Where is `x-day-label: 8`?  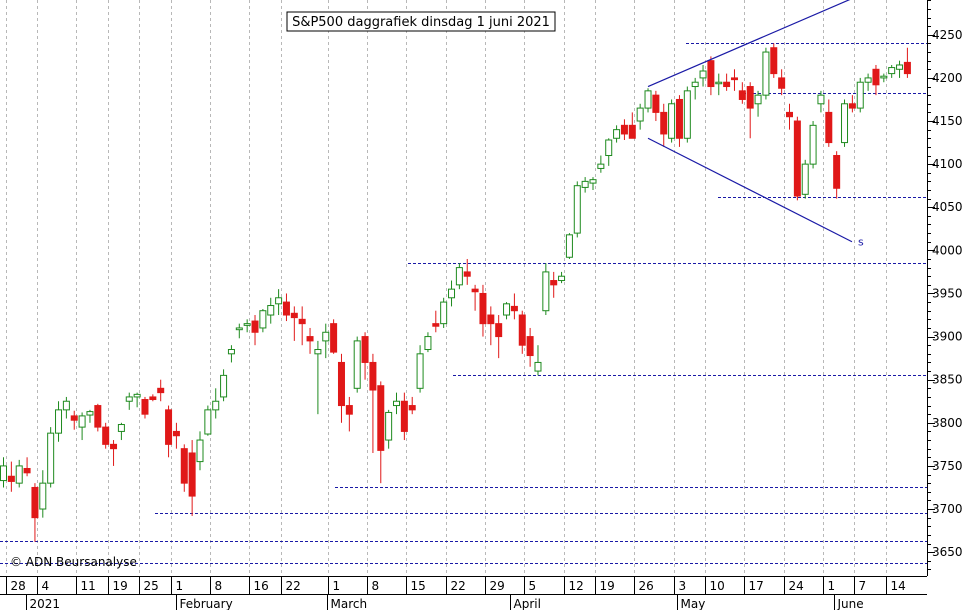
x-day-label: 8 is located at coordinates (219, 586).